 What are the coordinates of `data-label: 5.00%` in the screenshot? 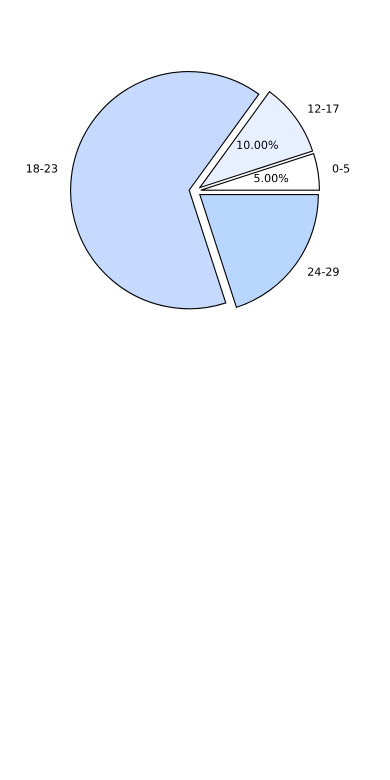 It's located at (271, 178).